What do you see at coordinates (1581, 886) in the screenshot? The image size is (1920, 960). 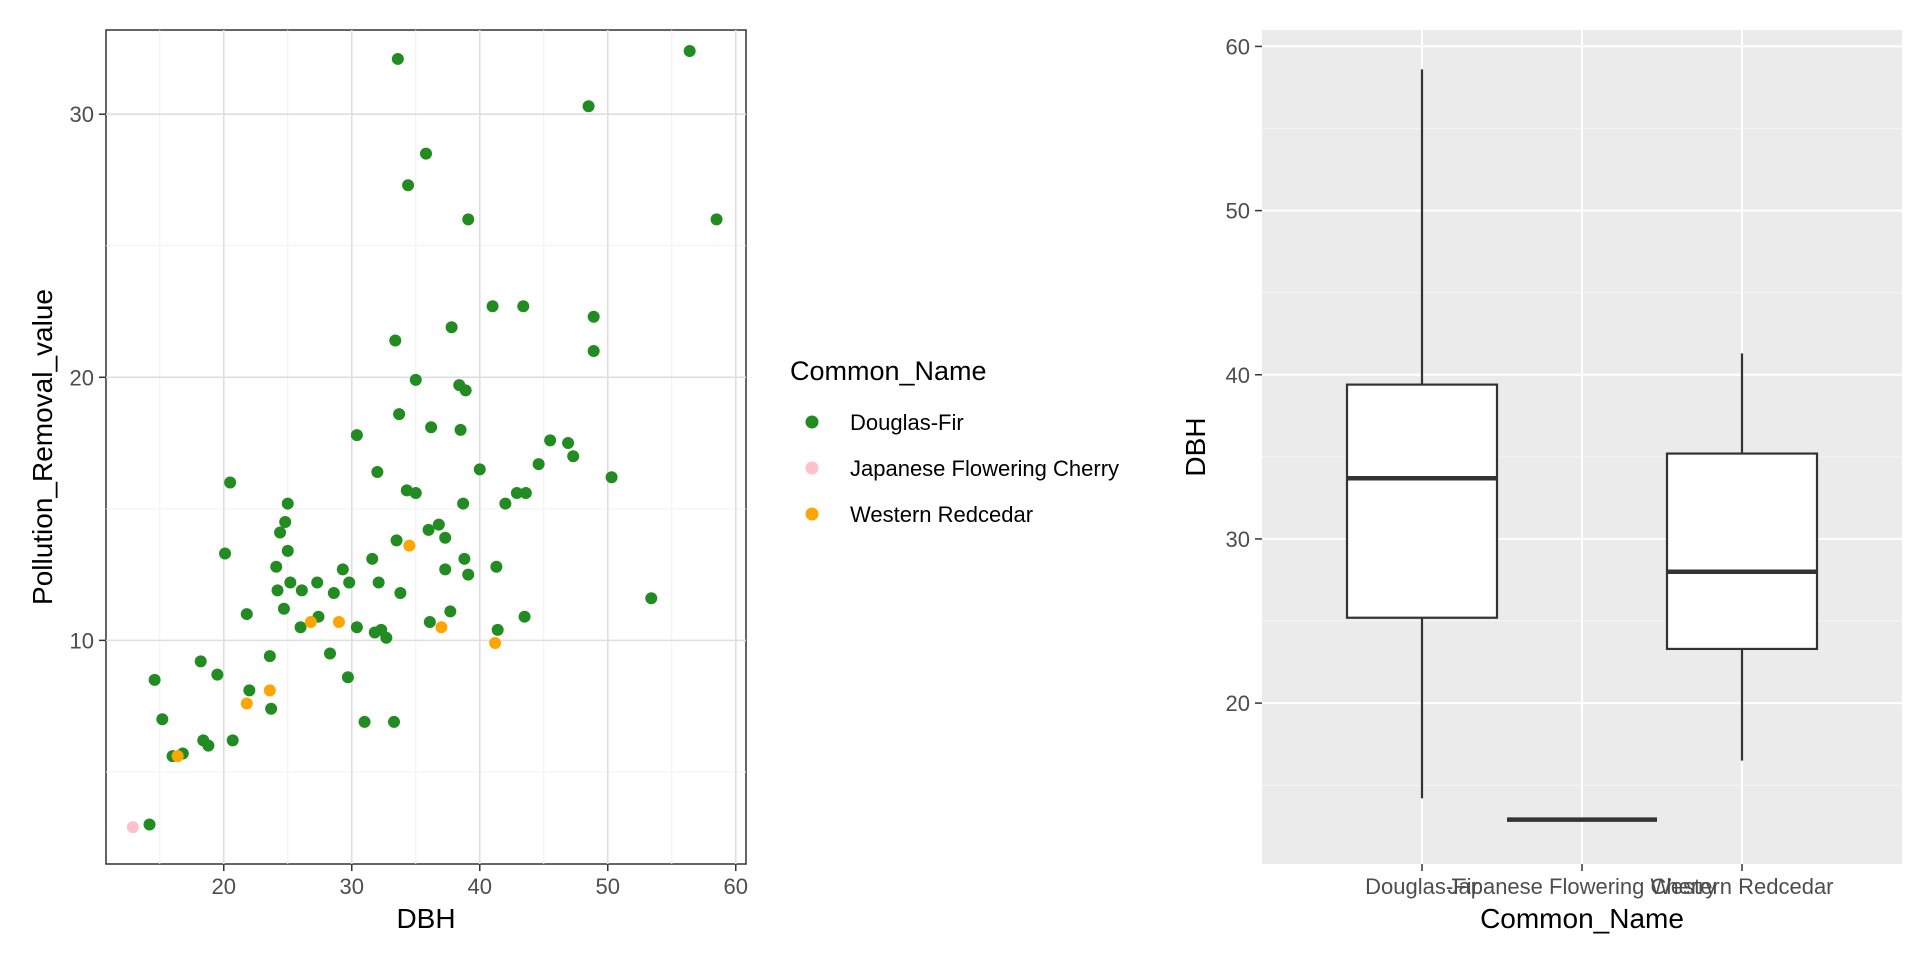 I see `boxplot-x-tick-label: Japanese Flowering Cherry` at bounding box center [1581, 886].